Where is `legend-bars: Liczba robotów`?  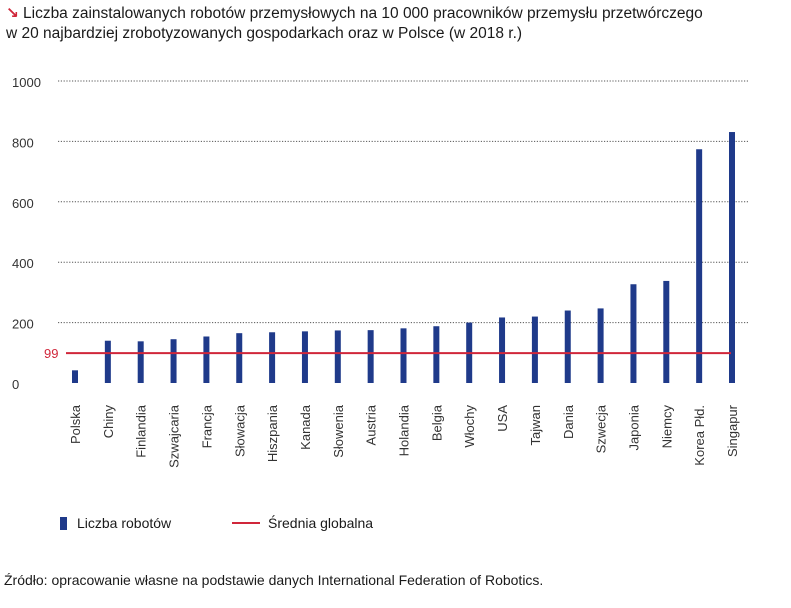
legend-bars: Liczba robotów is located at coordinates (115, 523).